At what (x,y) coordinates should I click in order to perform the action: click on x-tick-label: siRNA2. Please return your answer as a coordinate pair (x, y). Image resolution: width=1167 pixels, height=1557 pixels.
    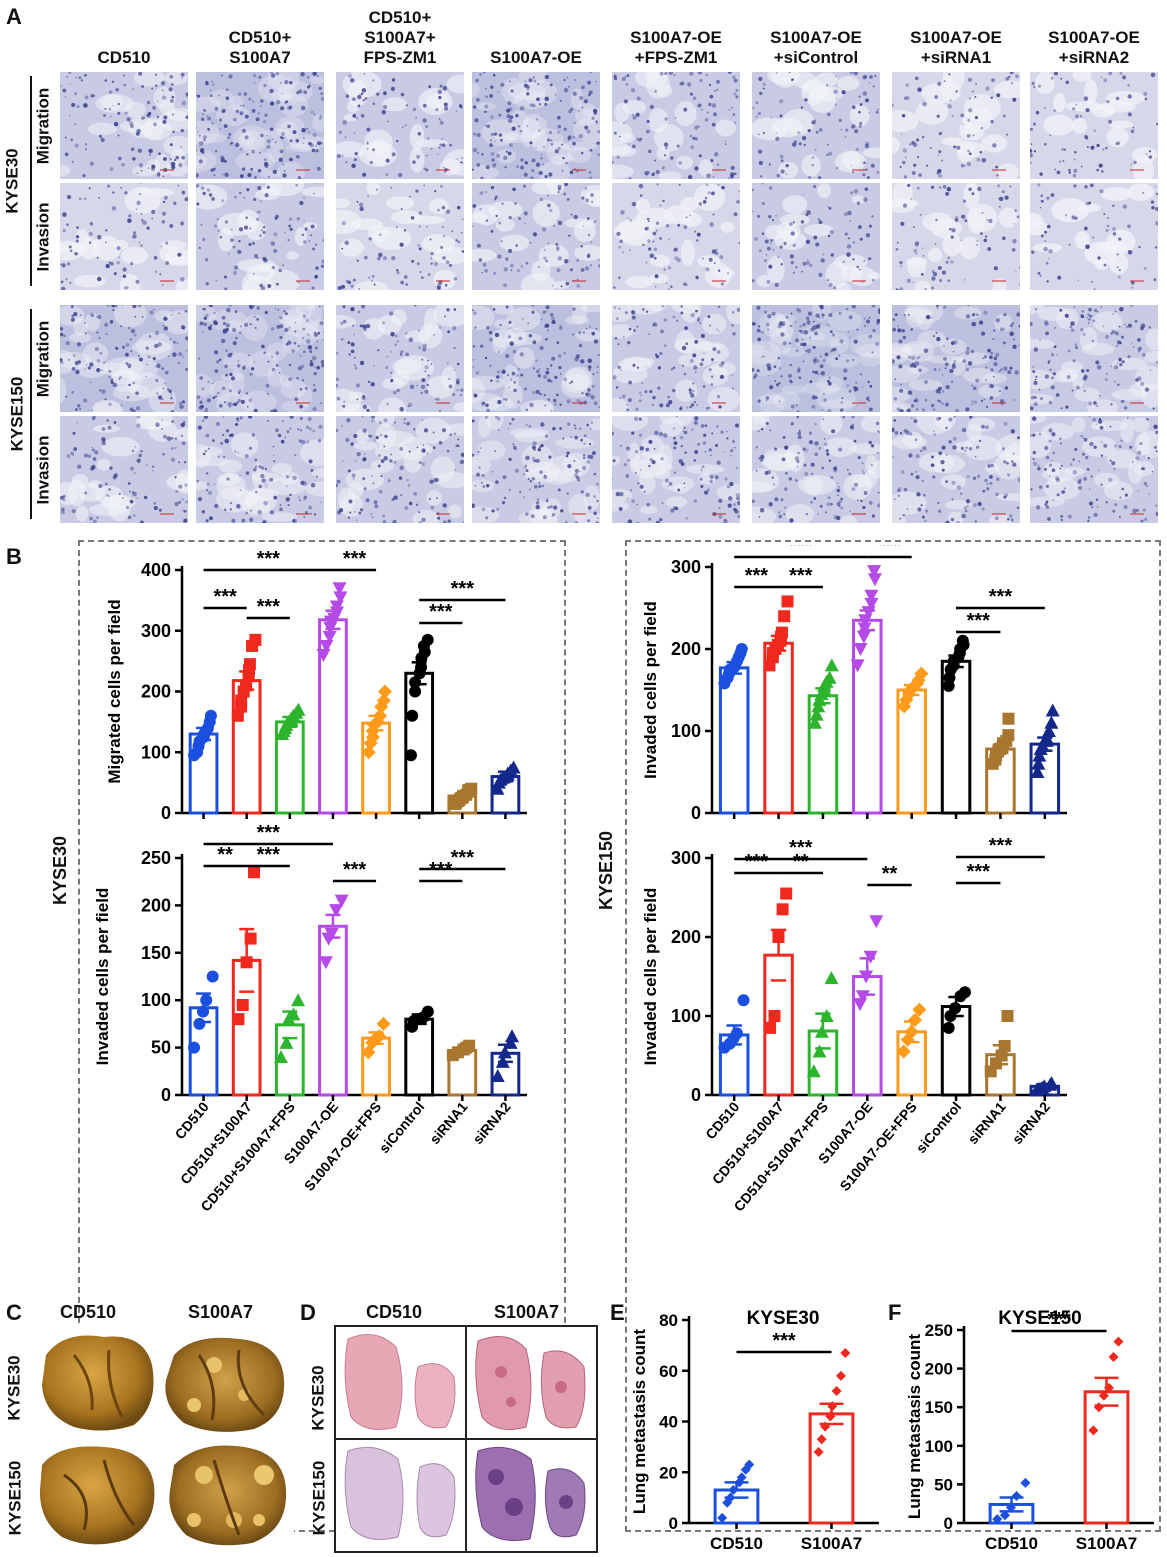
    Looking at the image, I should click on (1031, 1122).